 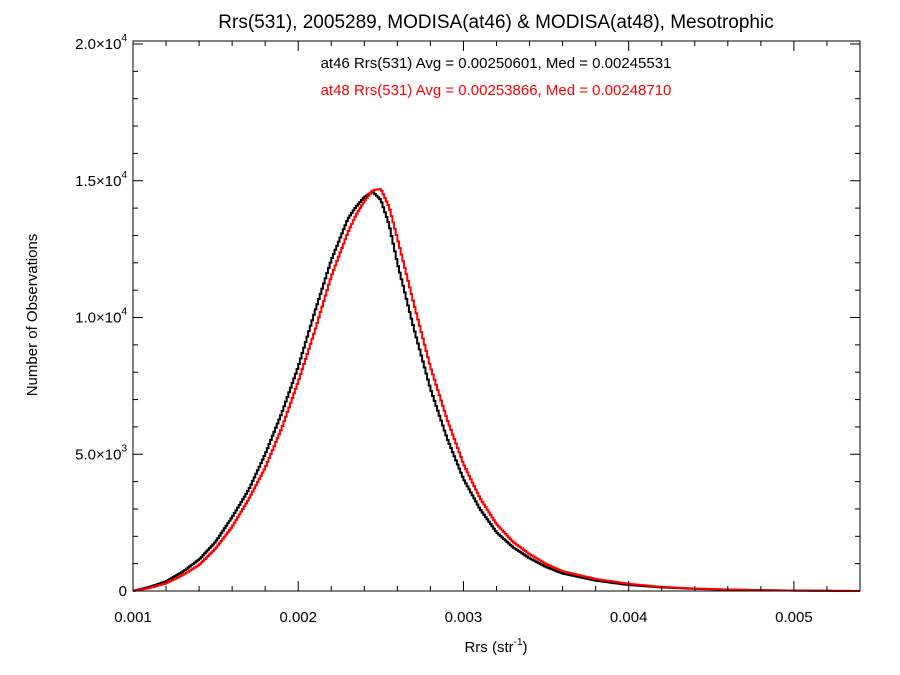 What do you see at coordinates (101, 43) in the screenshot?
I see `y-tick-label: 2.0×10⁴` at bounding box center [101, 43].